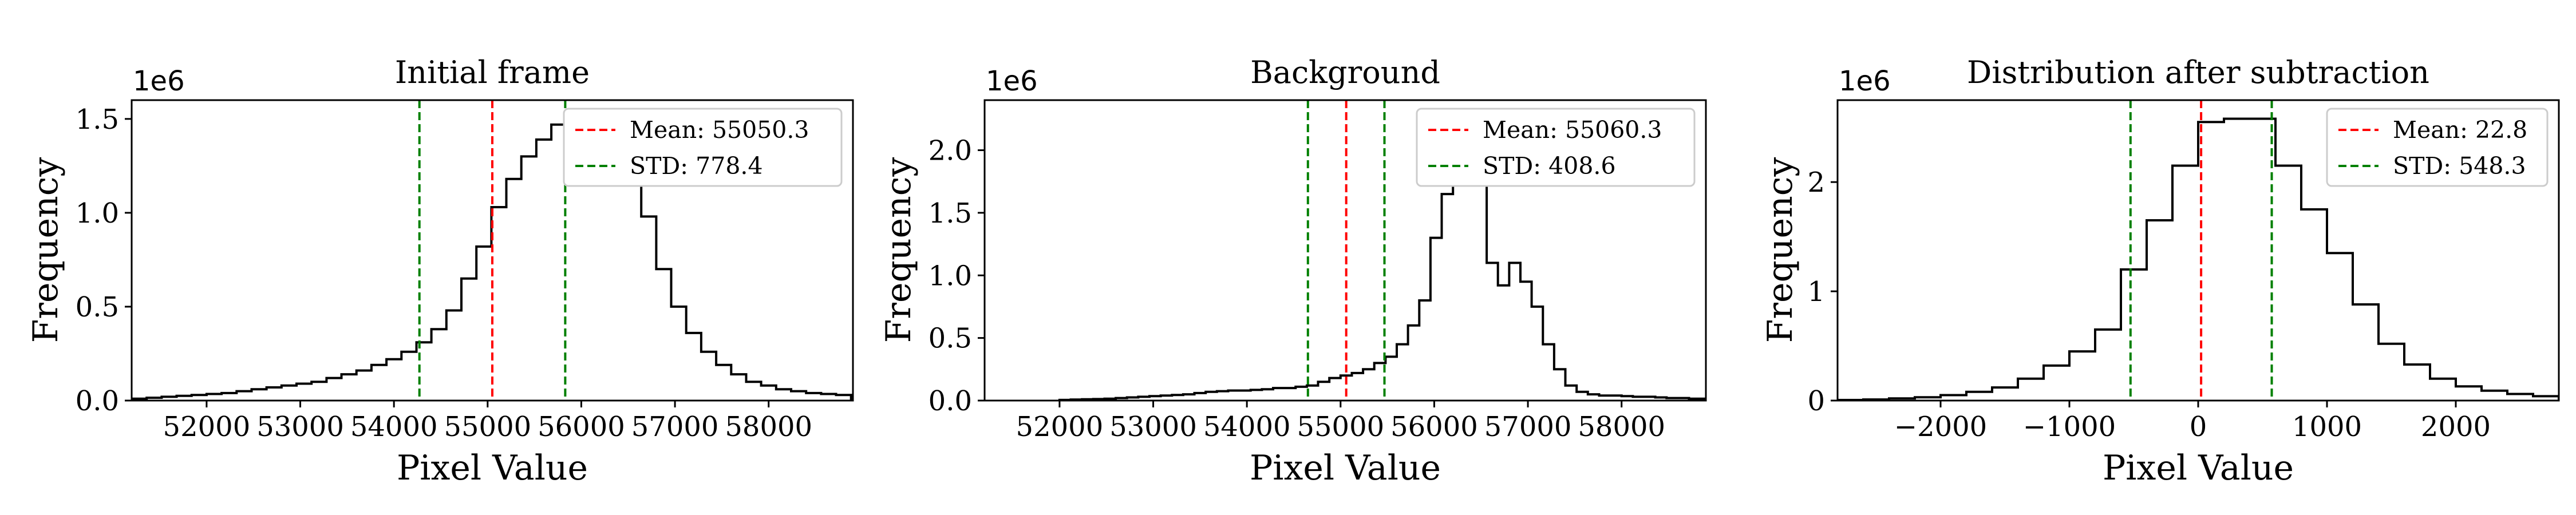 The width and height of the screenshot is (2576, 515). What do you see at coordinates (1382, 257) in the screenshot?
I see `histogram-outline` at bounding box center [1382, 257].